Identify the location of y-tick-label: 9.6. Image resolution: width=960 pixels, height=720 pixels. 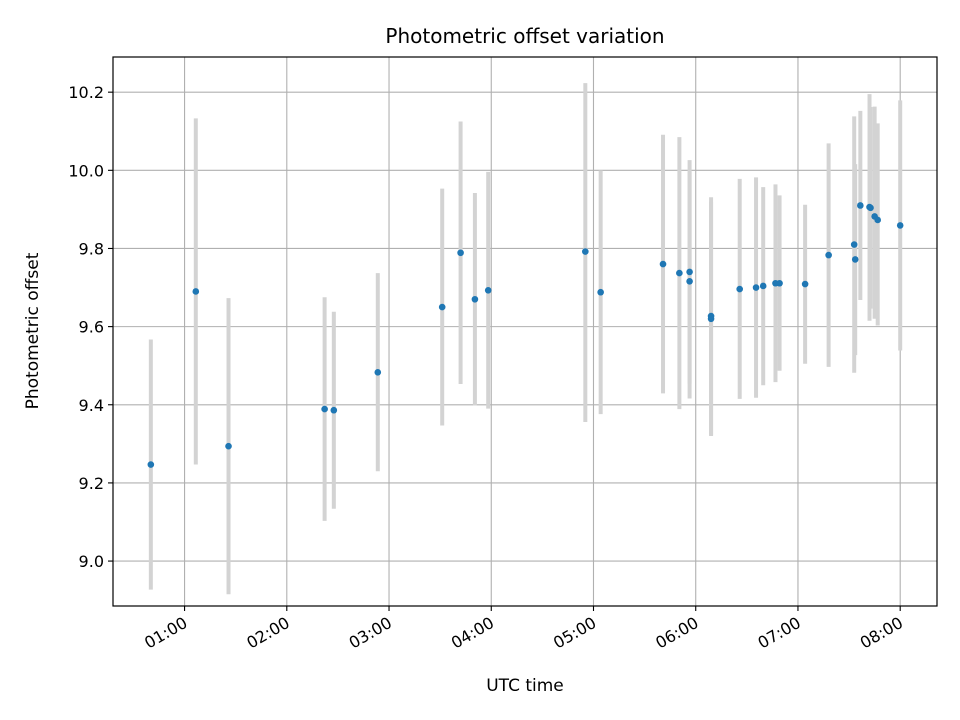
(91, 327).